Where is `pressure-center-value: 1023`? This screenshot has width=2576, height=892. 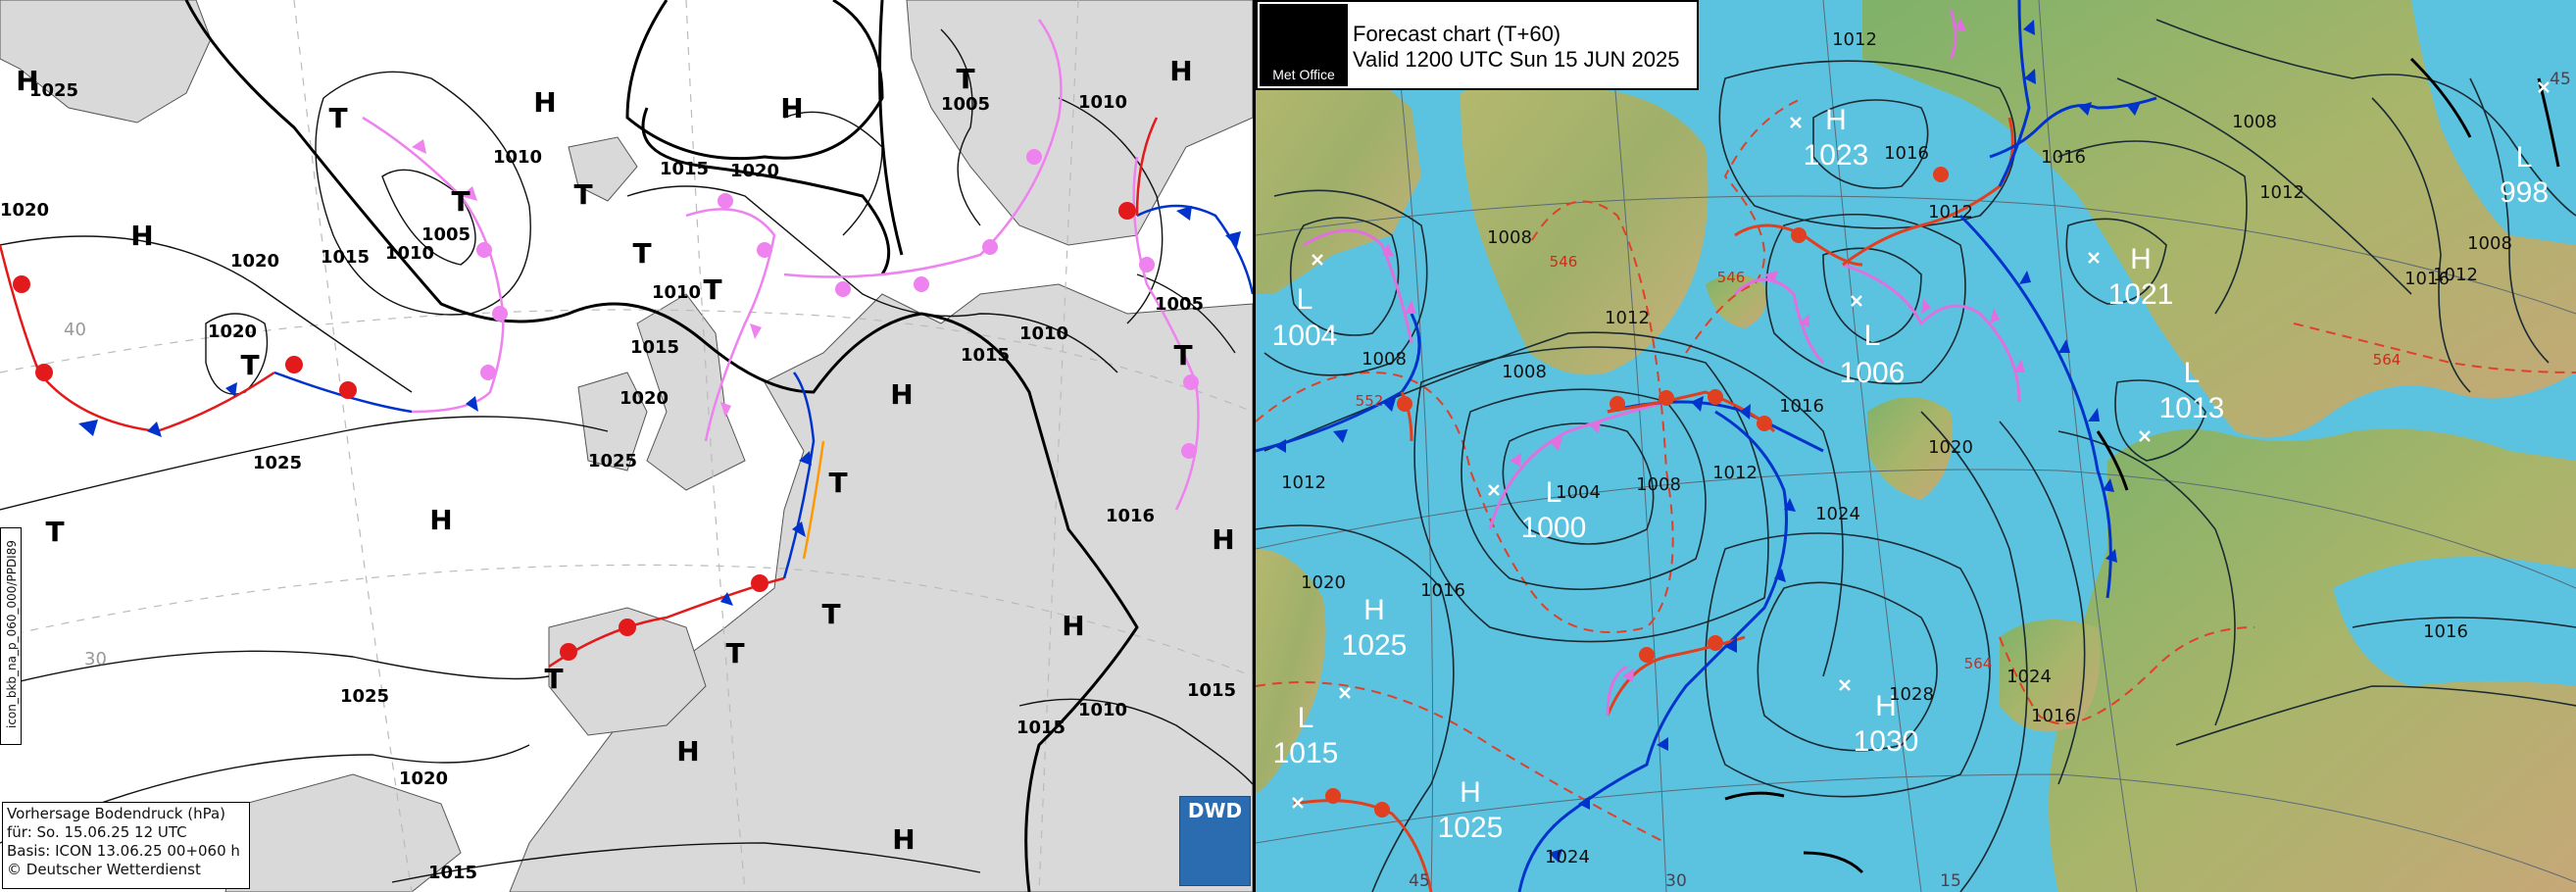
pressure-center-value: 1023 is located at coordinates (1836, 155).